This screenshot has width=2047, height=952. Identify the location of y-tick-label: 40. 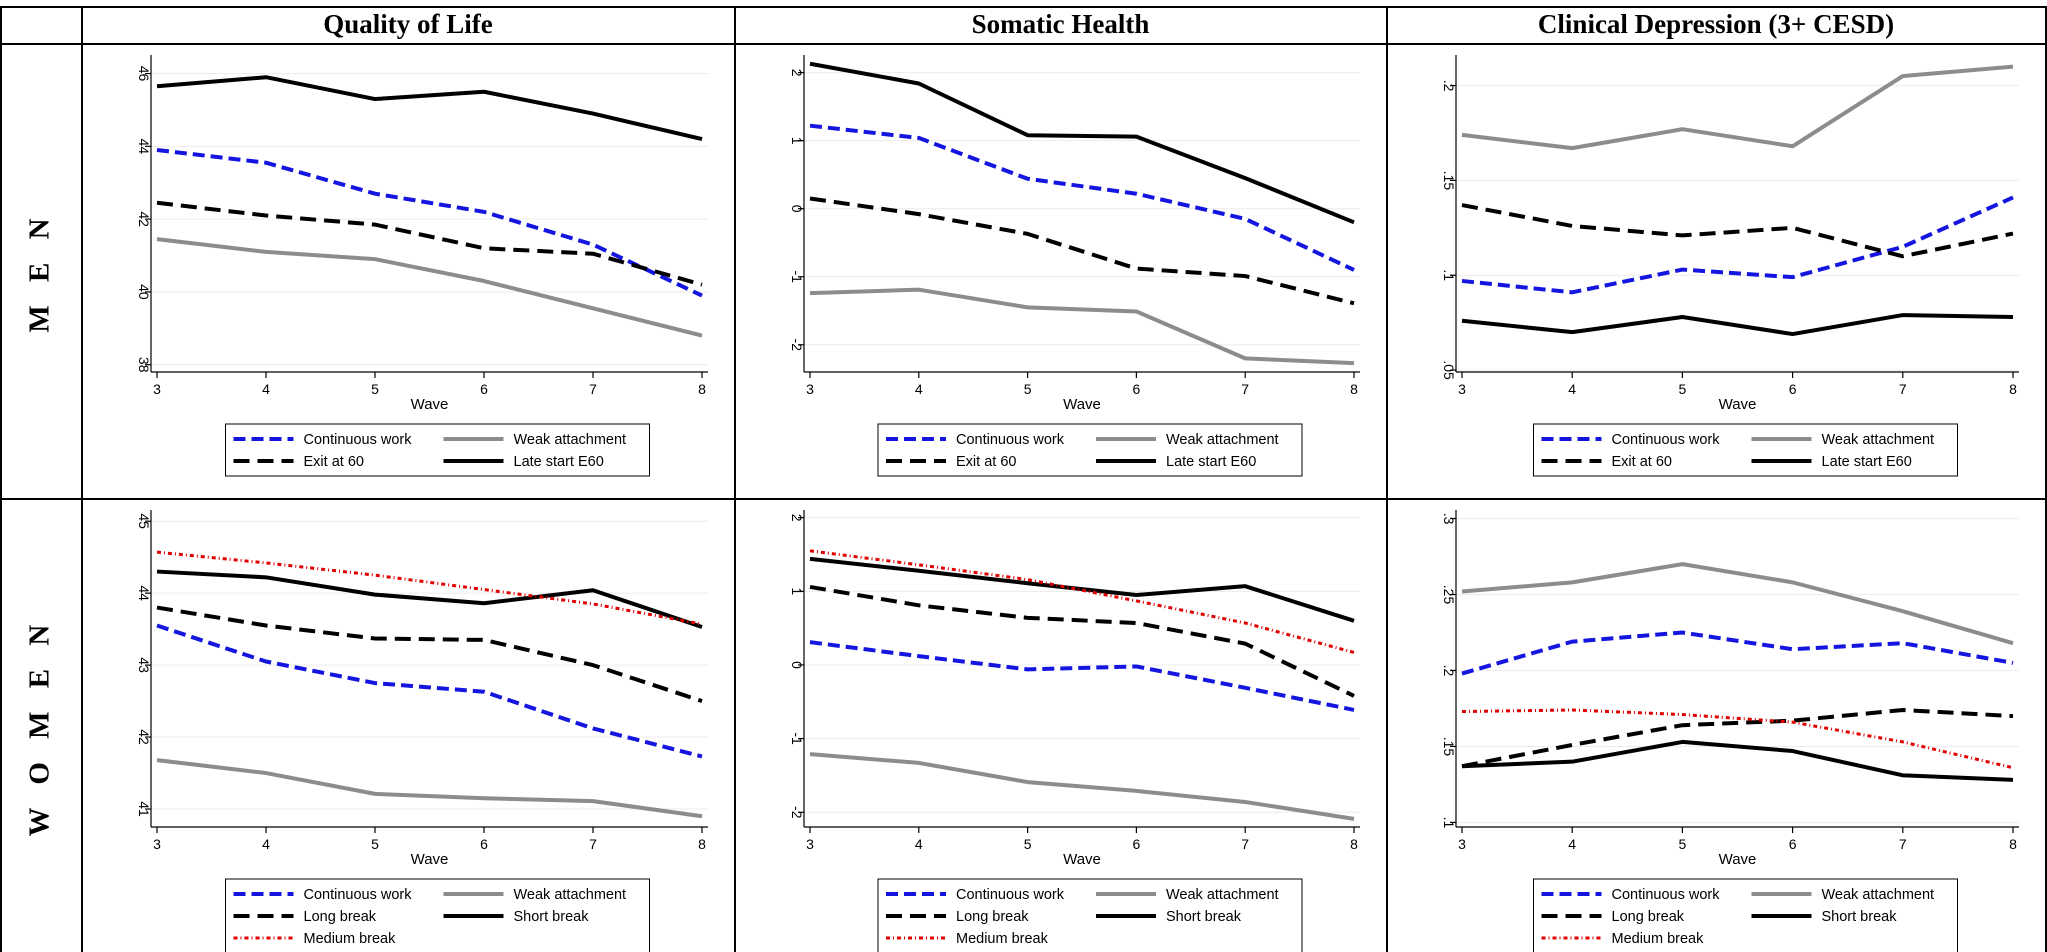
(144, 292).